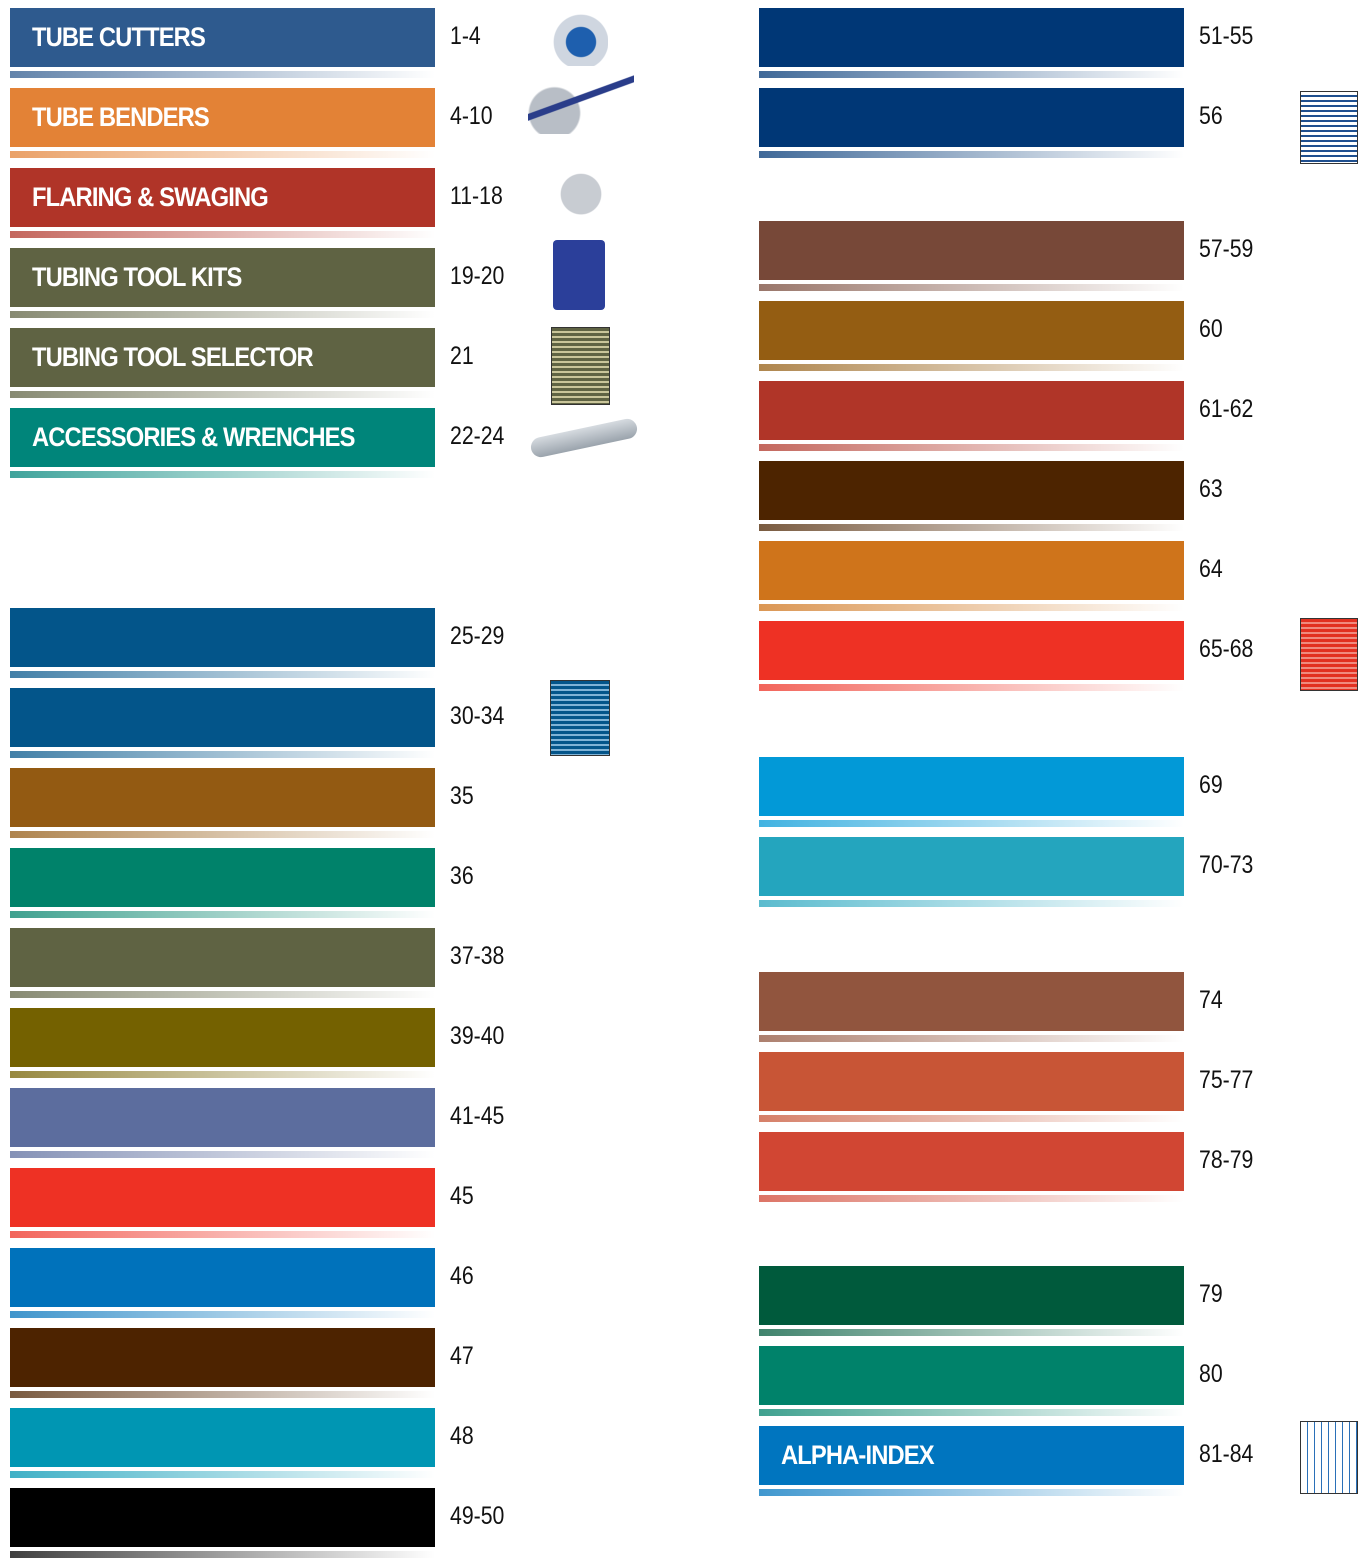 This screenshot has height=1558, width=1366. What do you see at coordinates (465, 36) in the screenshot?
I see `page-range: 1-4` at bounding box center [465, 36].